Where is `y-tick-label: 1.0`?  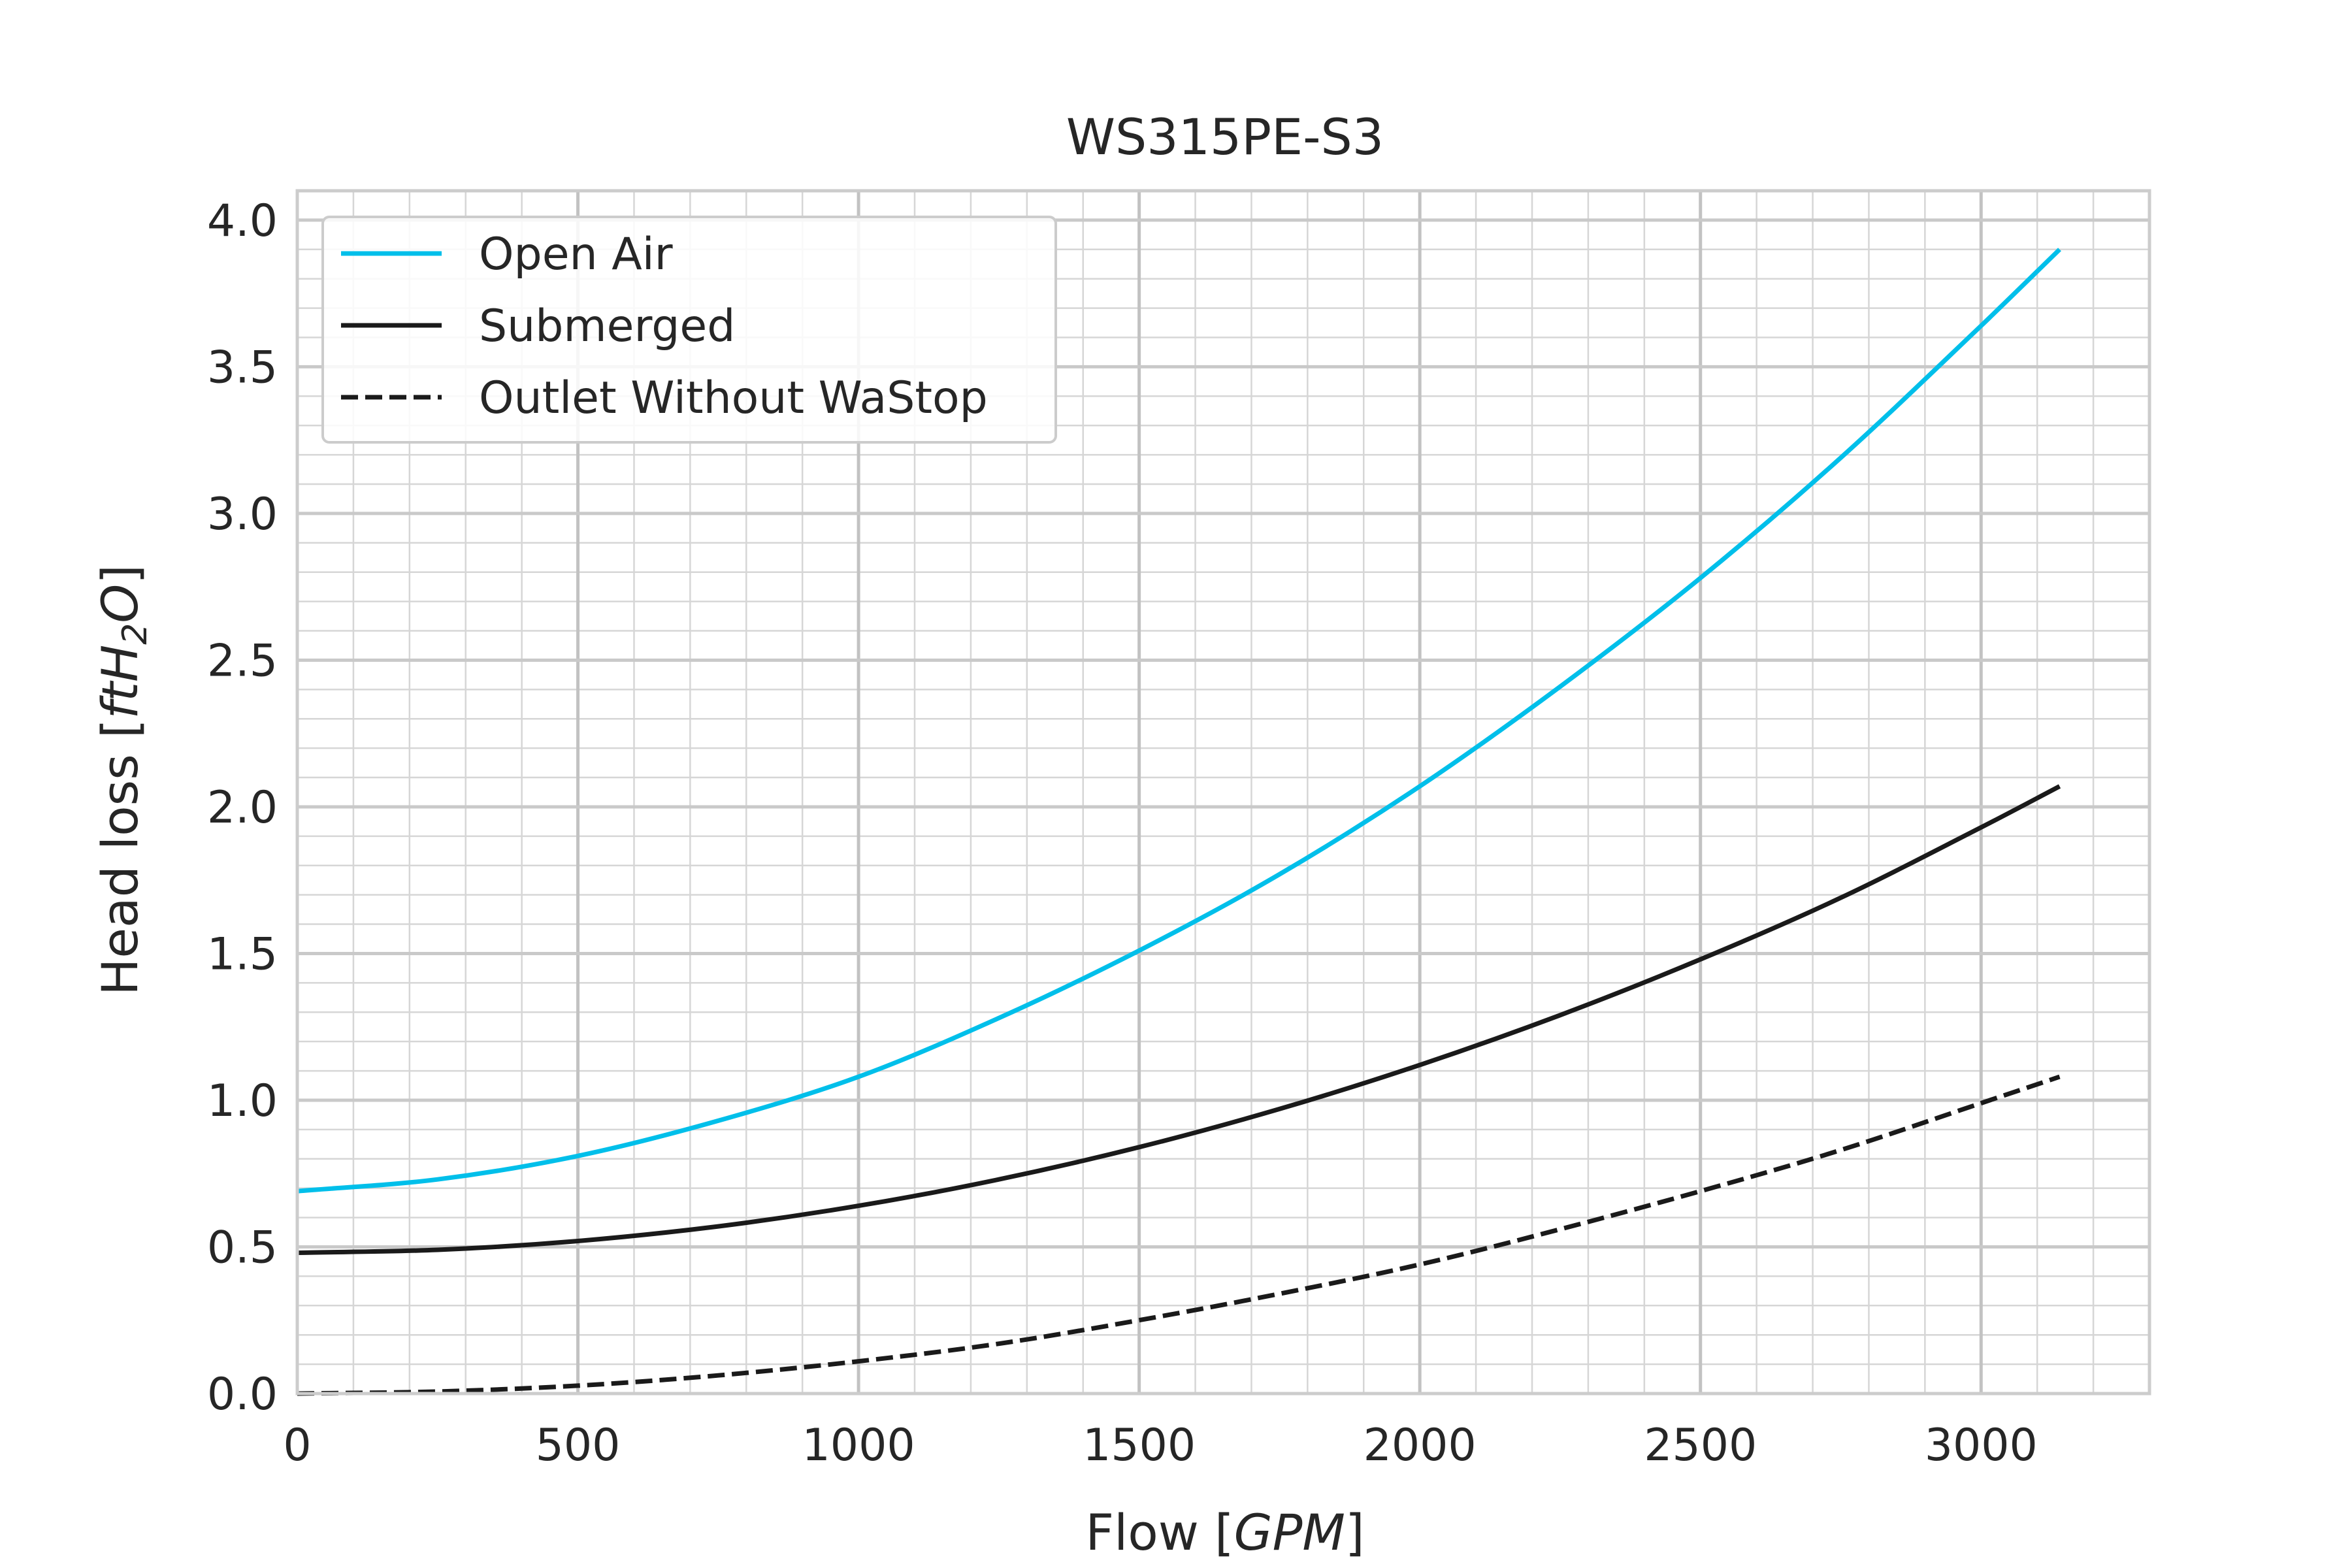 y-tick-label: 1.0 is located at coordinates (242, 1101).